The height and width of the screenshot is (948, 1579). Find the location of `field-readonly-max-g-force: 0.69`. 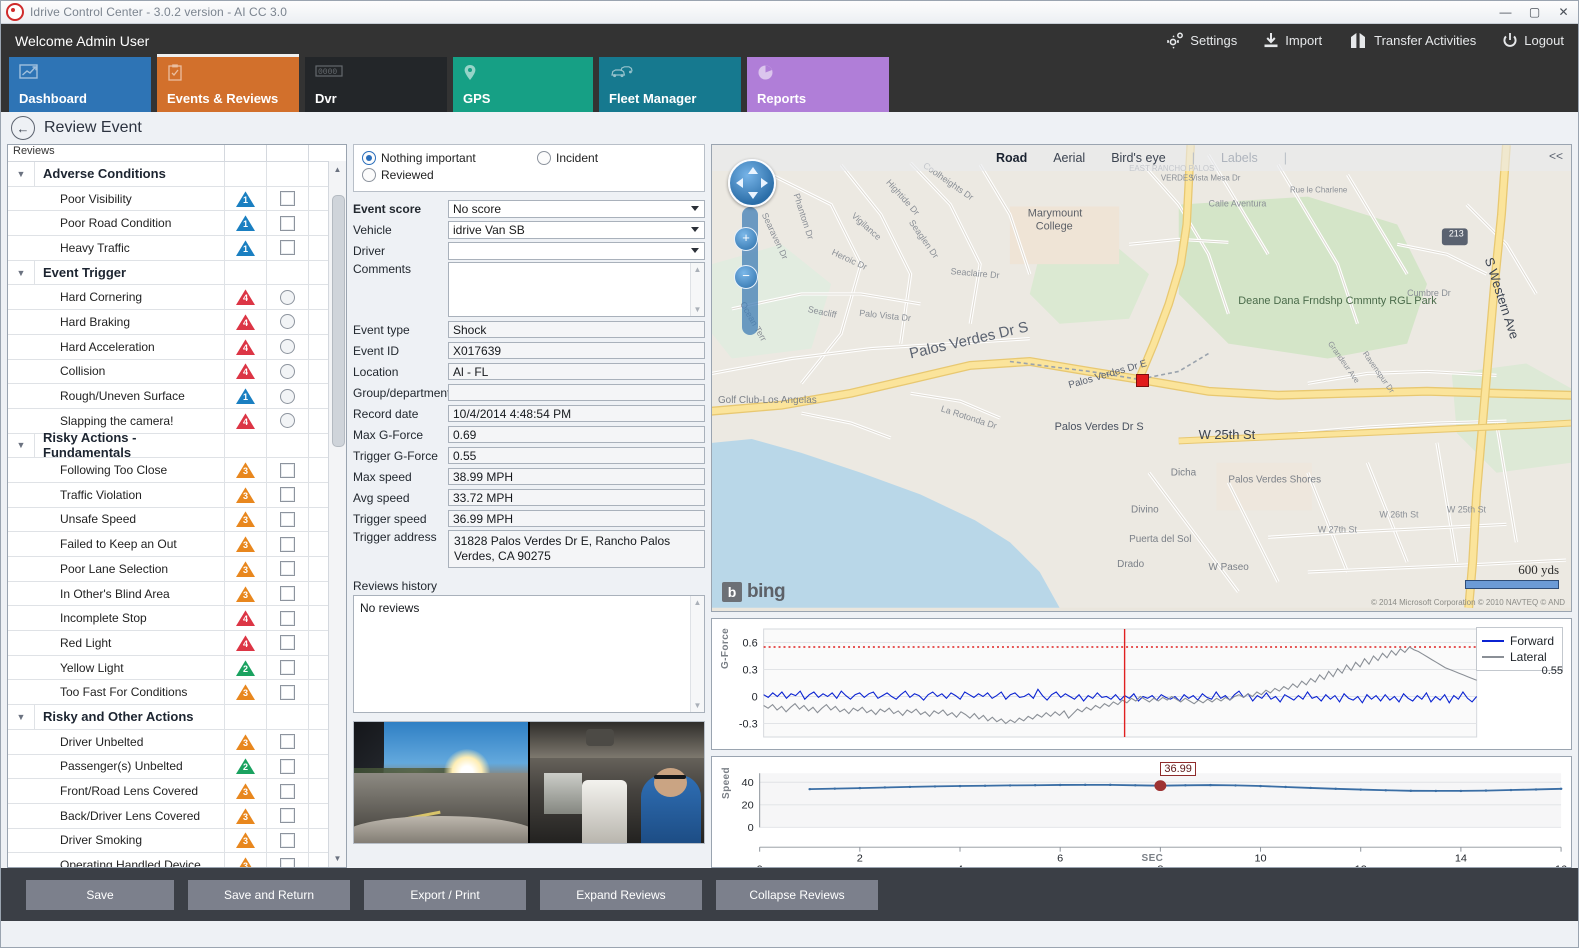

field-readonly-max-g-force: 0.69 is located at coordinates (576, 434).